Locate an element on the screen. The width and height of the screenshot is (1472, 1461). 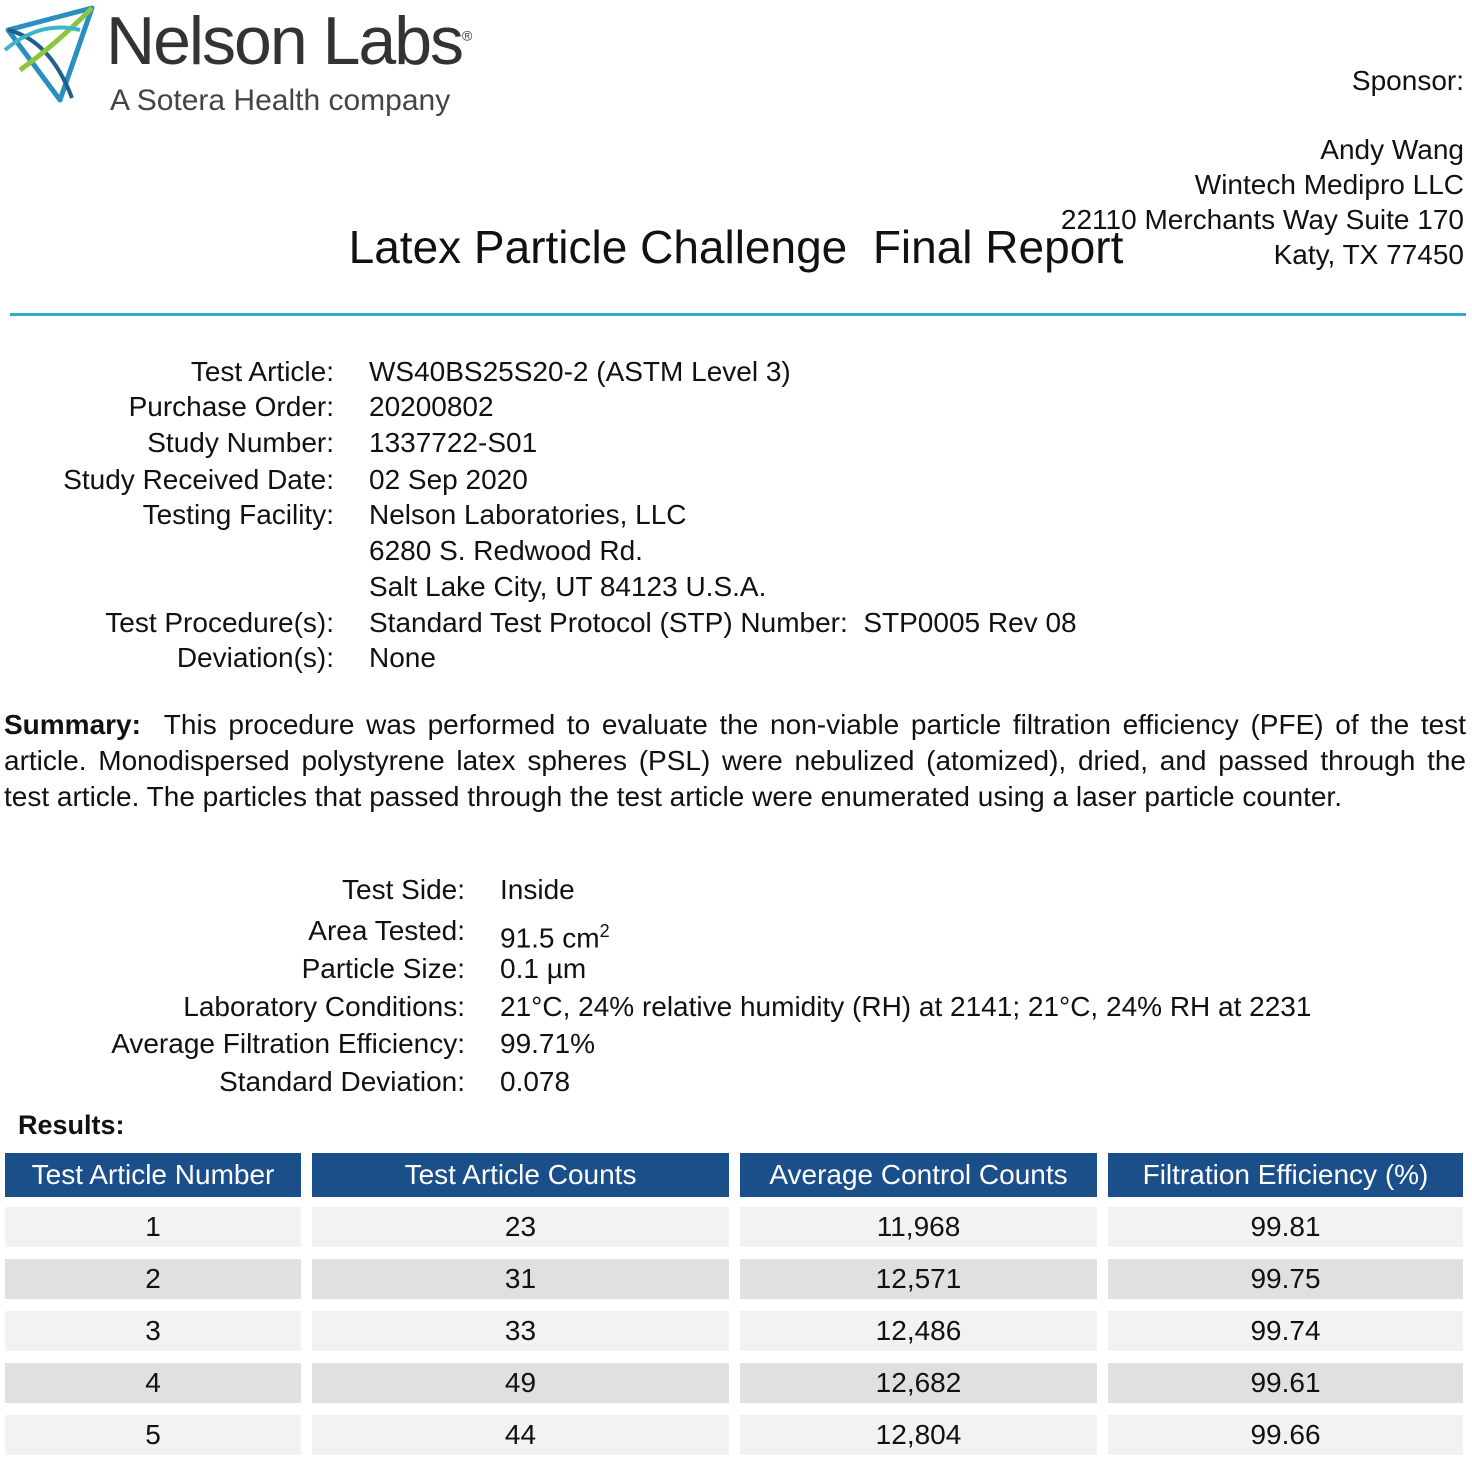
superscript: 2 is located at coordinates (604, 931).